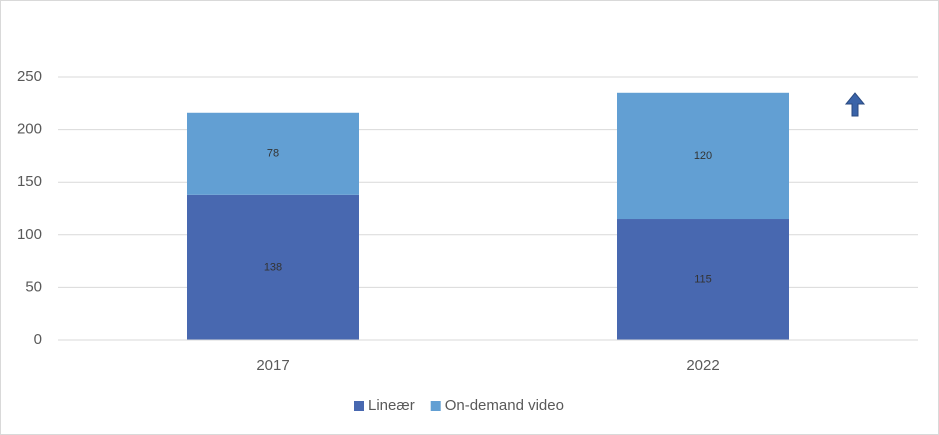 The width and height of the screenshot is (939, 435). What do you see at coordinates (29, 234) in the screenshot?
I see `y-tick-label: 100` at bounding box center [29, 234].